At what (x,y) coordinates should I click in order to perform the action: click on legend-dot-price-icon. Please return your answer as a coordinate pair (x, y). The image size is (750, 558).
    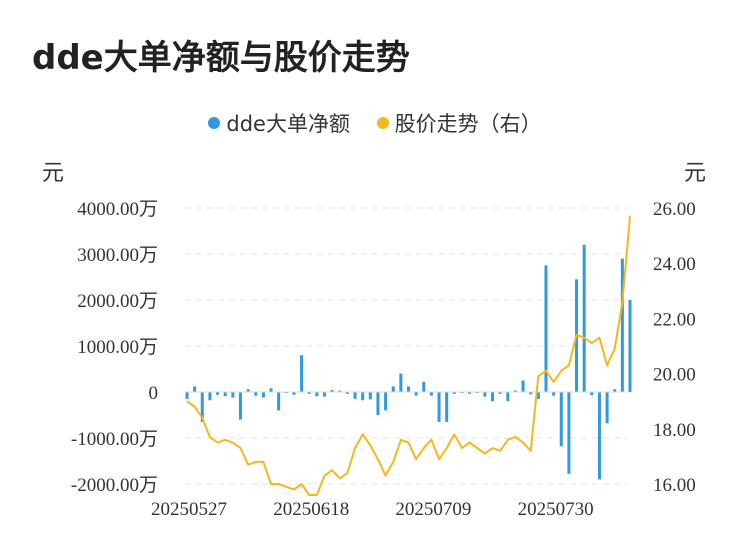
    Looking at the image, I should click on (382, 123).